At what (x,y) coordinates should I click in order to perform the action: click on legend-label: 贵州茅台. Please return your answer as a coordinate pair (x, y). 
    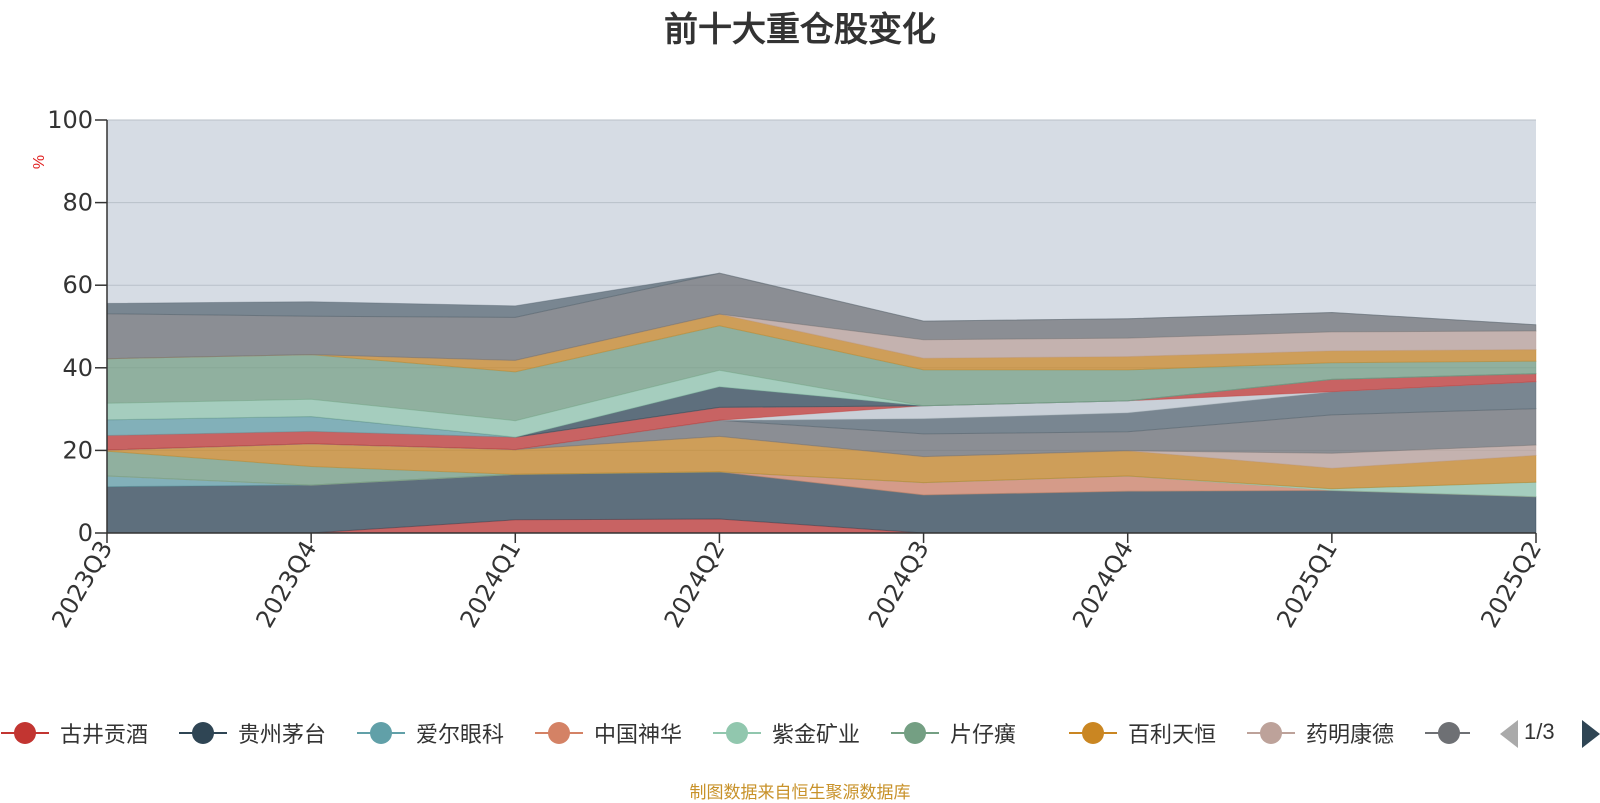
    Looking at the image, I should click on (282, 735).